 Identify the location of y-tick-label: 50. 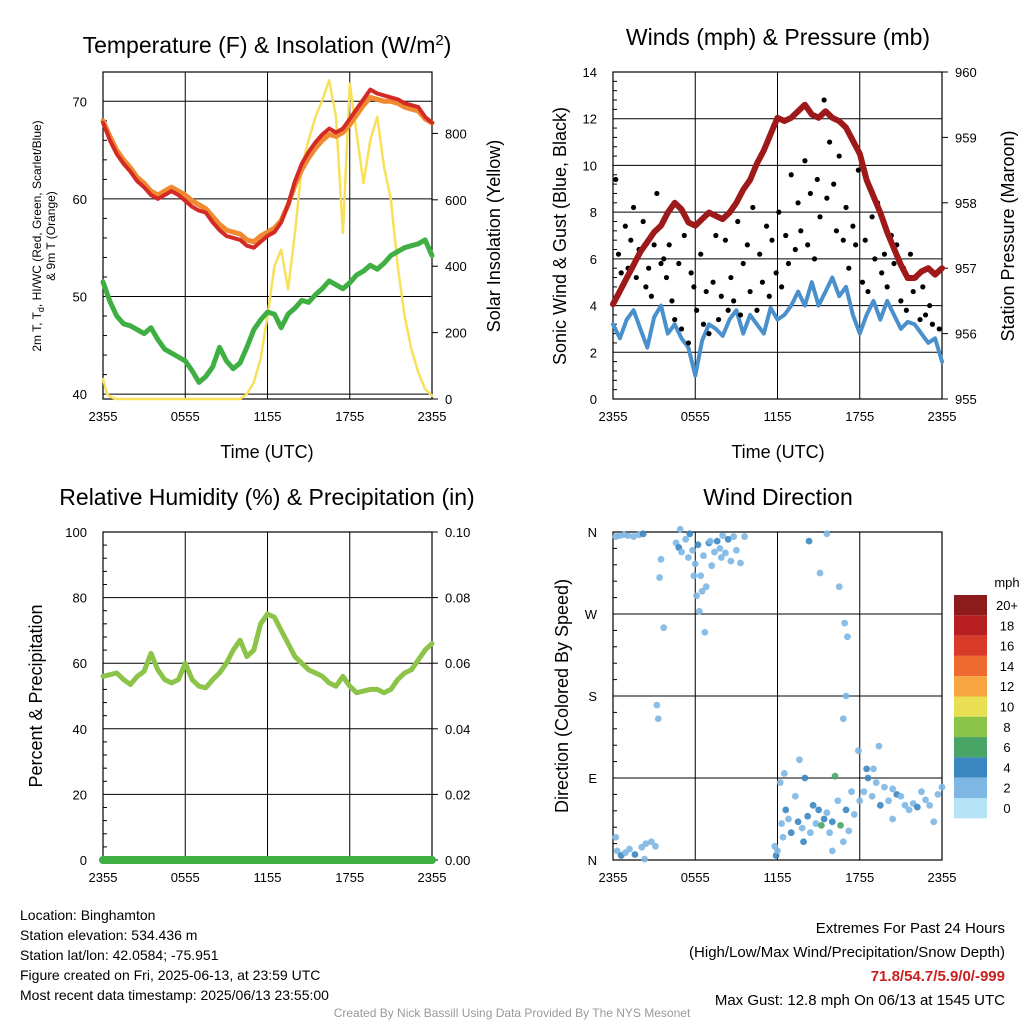
(80, 297).